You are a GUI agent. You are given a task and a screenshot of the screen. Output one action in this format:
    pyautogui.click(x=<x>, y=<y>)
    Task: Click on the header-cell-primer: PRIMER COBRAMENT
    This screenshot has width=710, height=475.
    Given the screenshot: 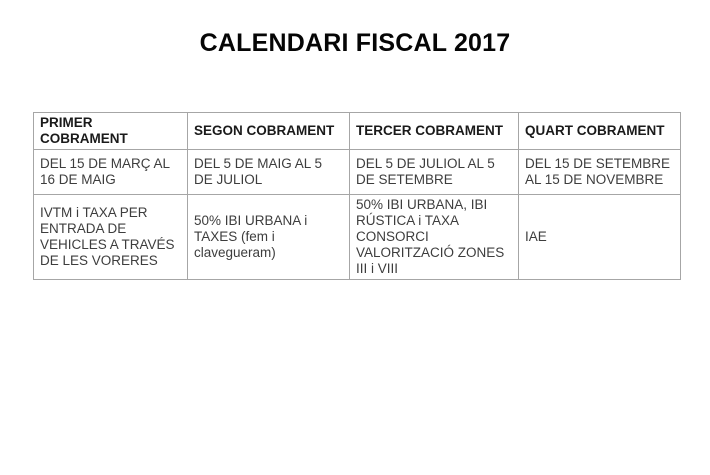 What is the action you would take?
    pyautogui.click(x=110, y=131)
    